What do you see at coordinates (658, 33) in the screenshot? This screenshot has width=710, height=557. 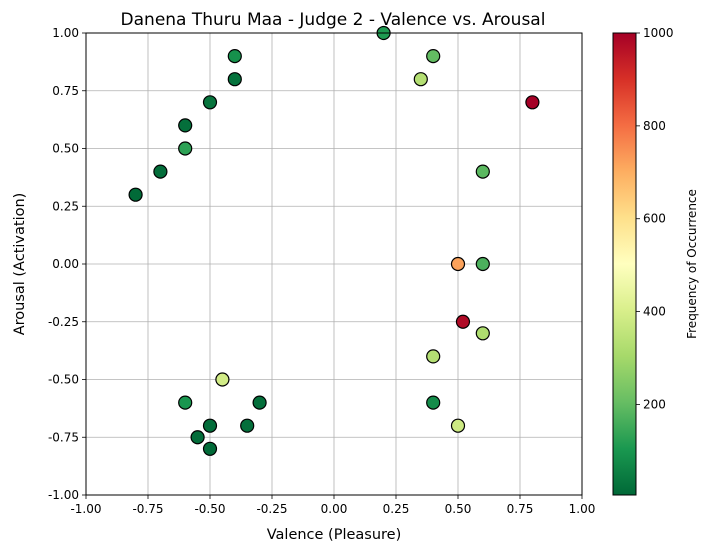 I see `colorbar-tick-label: 1000` at bounding box center [658, 33].